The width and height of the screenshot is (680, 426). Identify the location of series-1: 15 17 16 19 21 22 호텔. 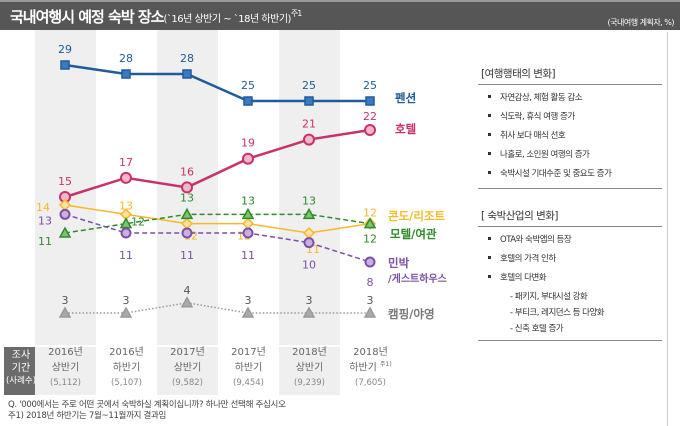
(237, 156).